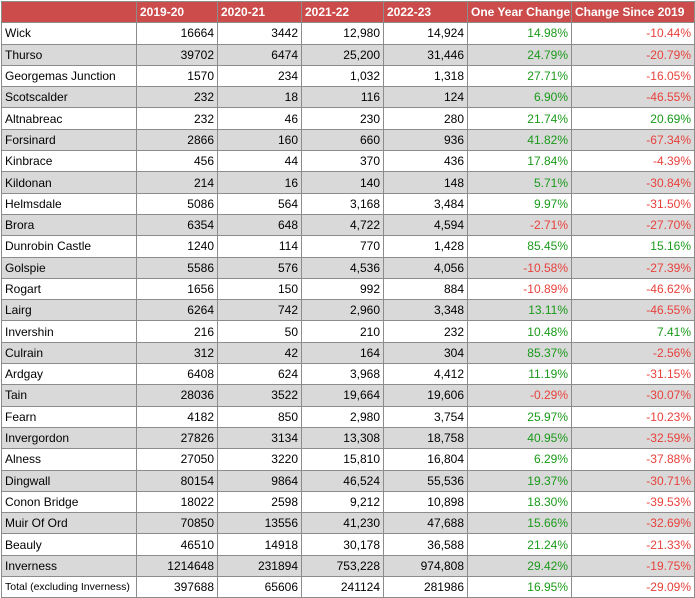 This screenshot has width=695, height=598. What do you see at coordinates (342, 203) in the screenshot?
I see `cell-2021-22: 3,168` at bounding box center [342, 203].